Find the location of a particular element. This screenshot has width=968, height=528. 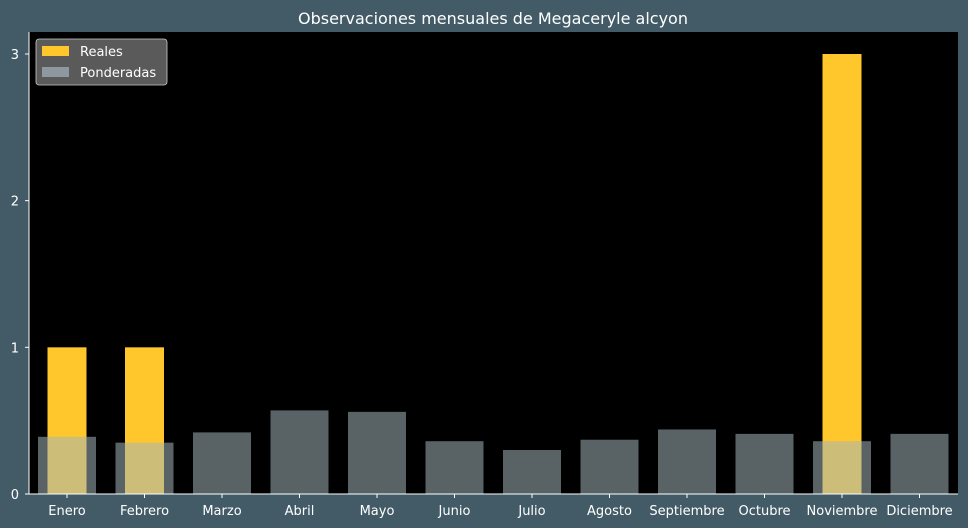

weighted-bars is located at coordinates (493, 452).